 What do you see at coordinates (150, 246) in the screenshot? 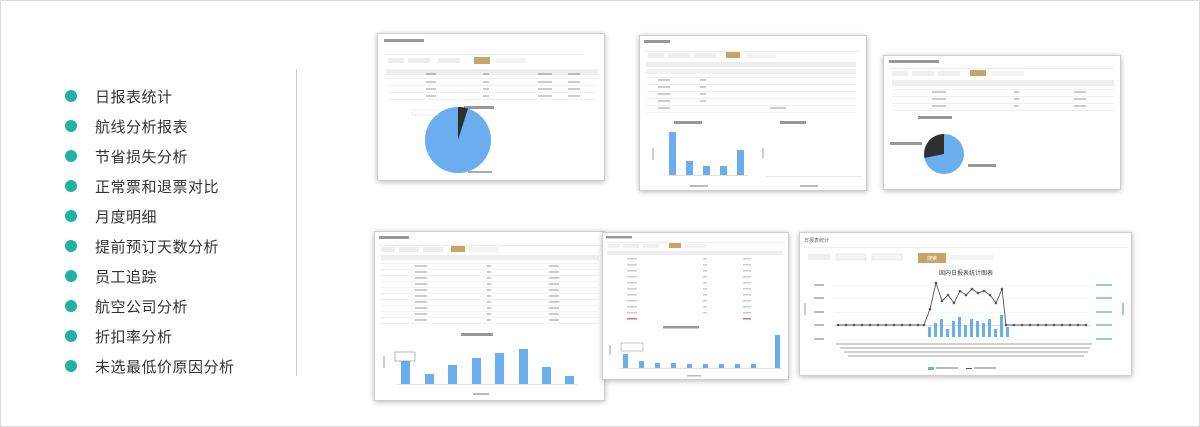
I see `menu-item-advance-booking: 提前预订天数分析` at bounding box center [150, 246].